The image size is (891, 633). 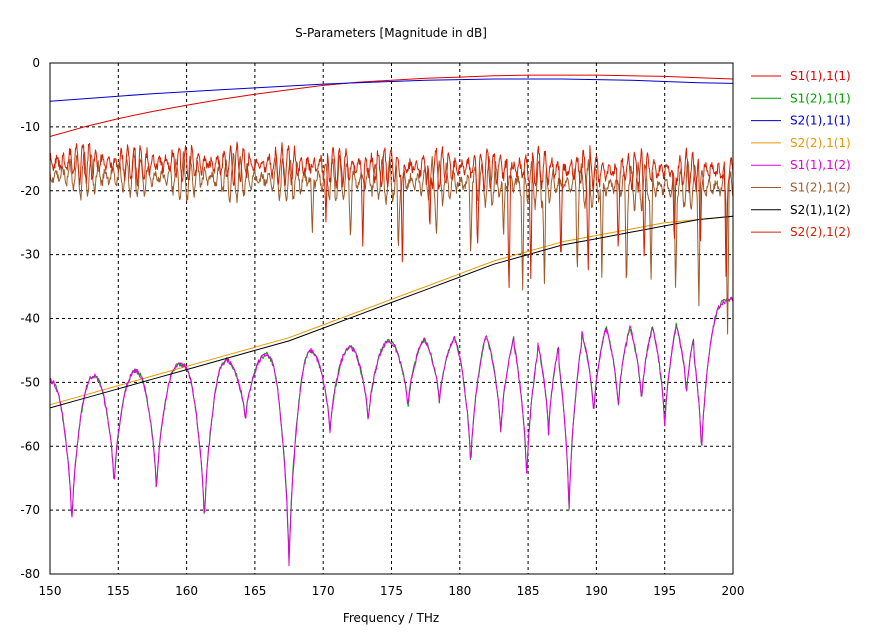 What do you see at coordinates (391, 33) in the screenshot?
I see `chart-title: S-Parameters [Magnitude in dB]` at bounding box center [391, 33].